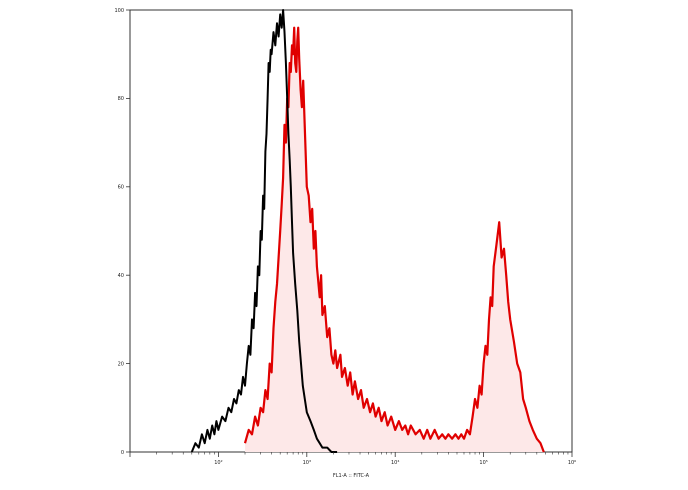  What do you see at coordinates (218, 463) in the screenshot?
I see `x-tick-label-2: 10²` at bounding box center [218, 463].